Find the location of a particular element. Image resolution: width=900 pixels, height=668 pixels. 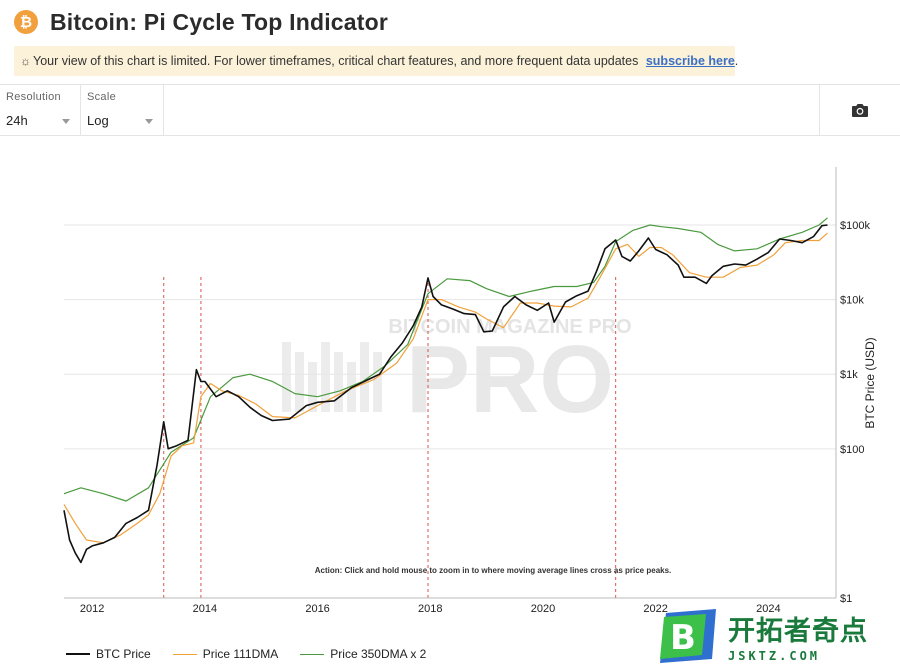

screenshot-button is located at coordinates (859, 110).